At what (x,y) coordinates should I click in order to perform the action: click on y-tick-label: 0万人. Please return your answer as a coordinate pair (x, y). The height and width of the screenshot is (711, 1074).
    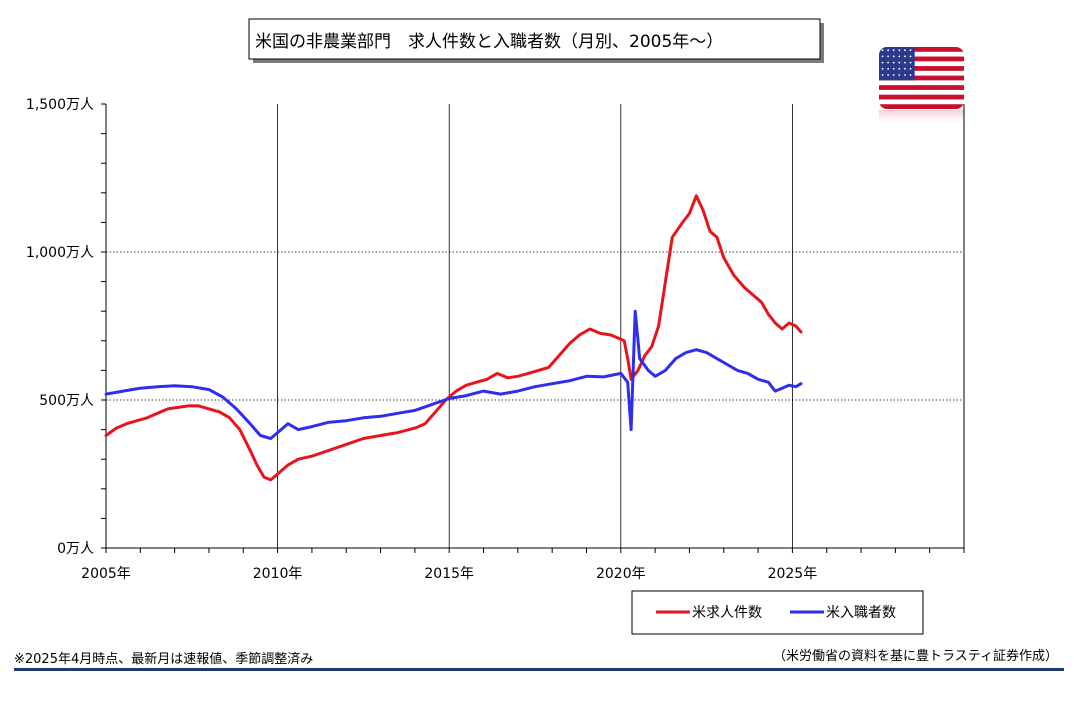
    Looking at the image, I should click on (75, 549).